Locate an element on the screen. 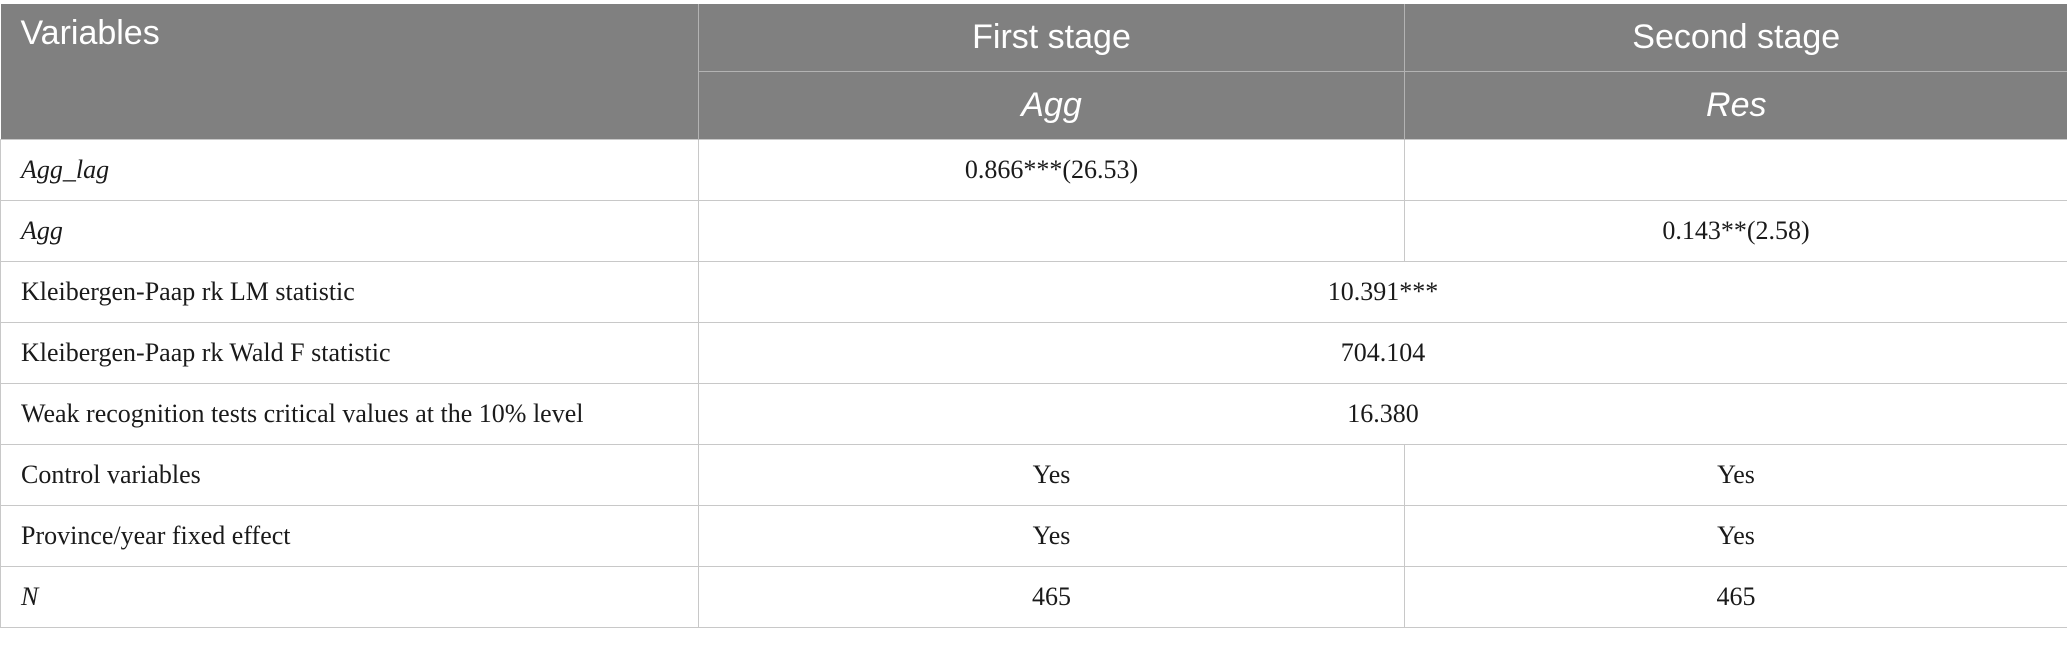 The width and height of the screenshot is (2067, 653). table-row: N 465 465 is located at coordinates (1033, 597).